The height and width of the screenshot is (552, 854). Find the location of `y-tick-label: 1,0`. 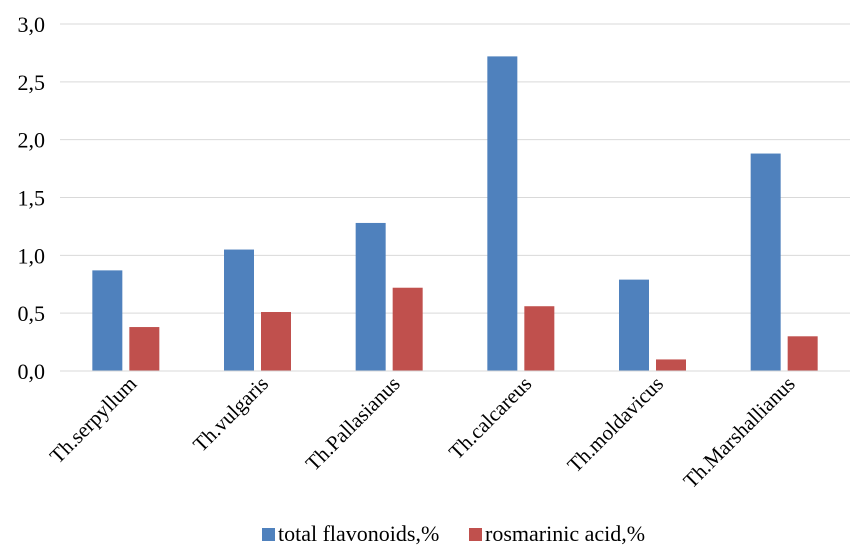

y-tick-label: 1,0 is located at coordinates (32, 255).